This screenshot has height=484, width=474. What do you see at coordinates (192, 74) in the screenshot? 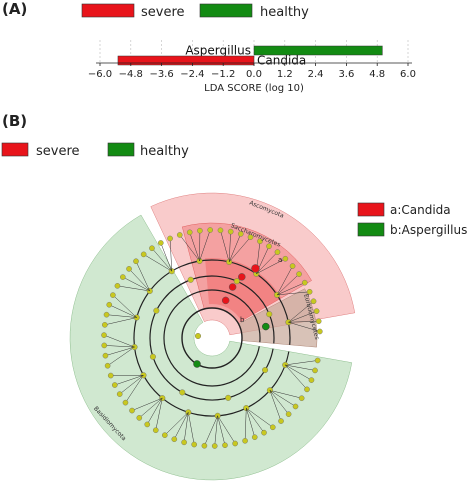
I see `x-tick-label: −2.4` at bounding box center [192, 74].